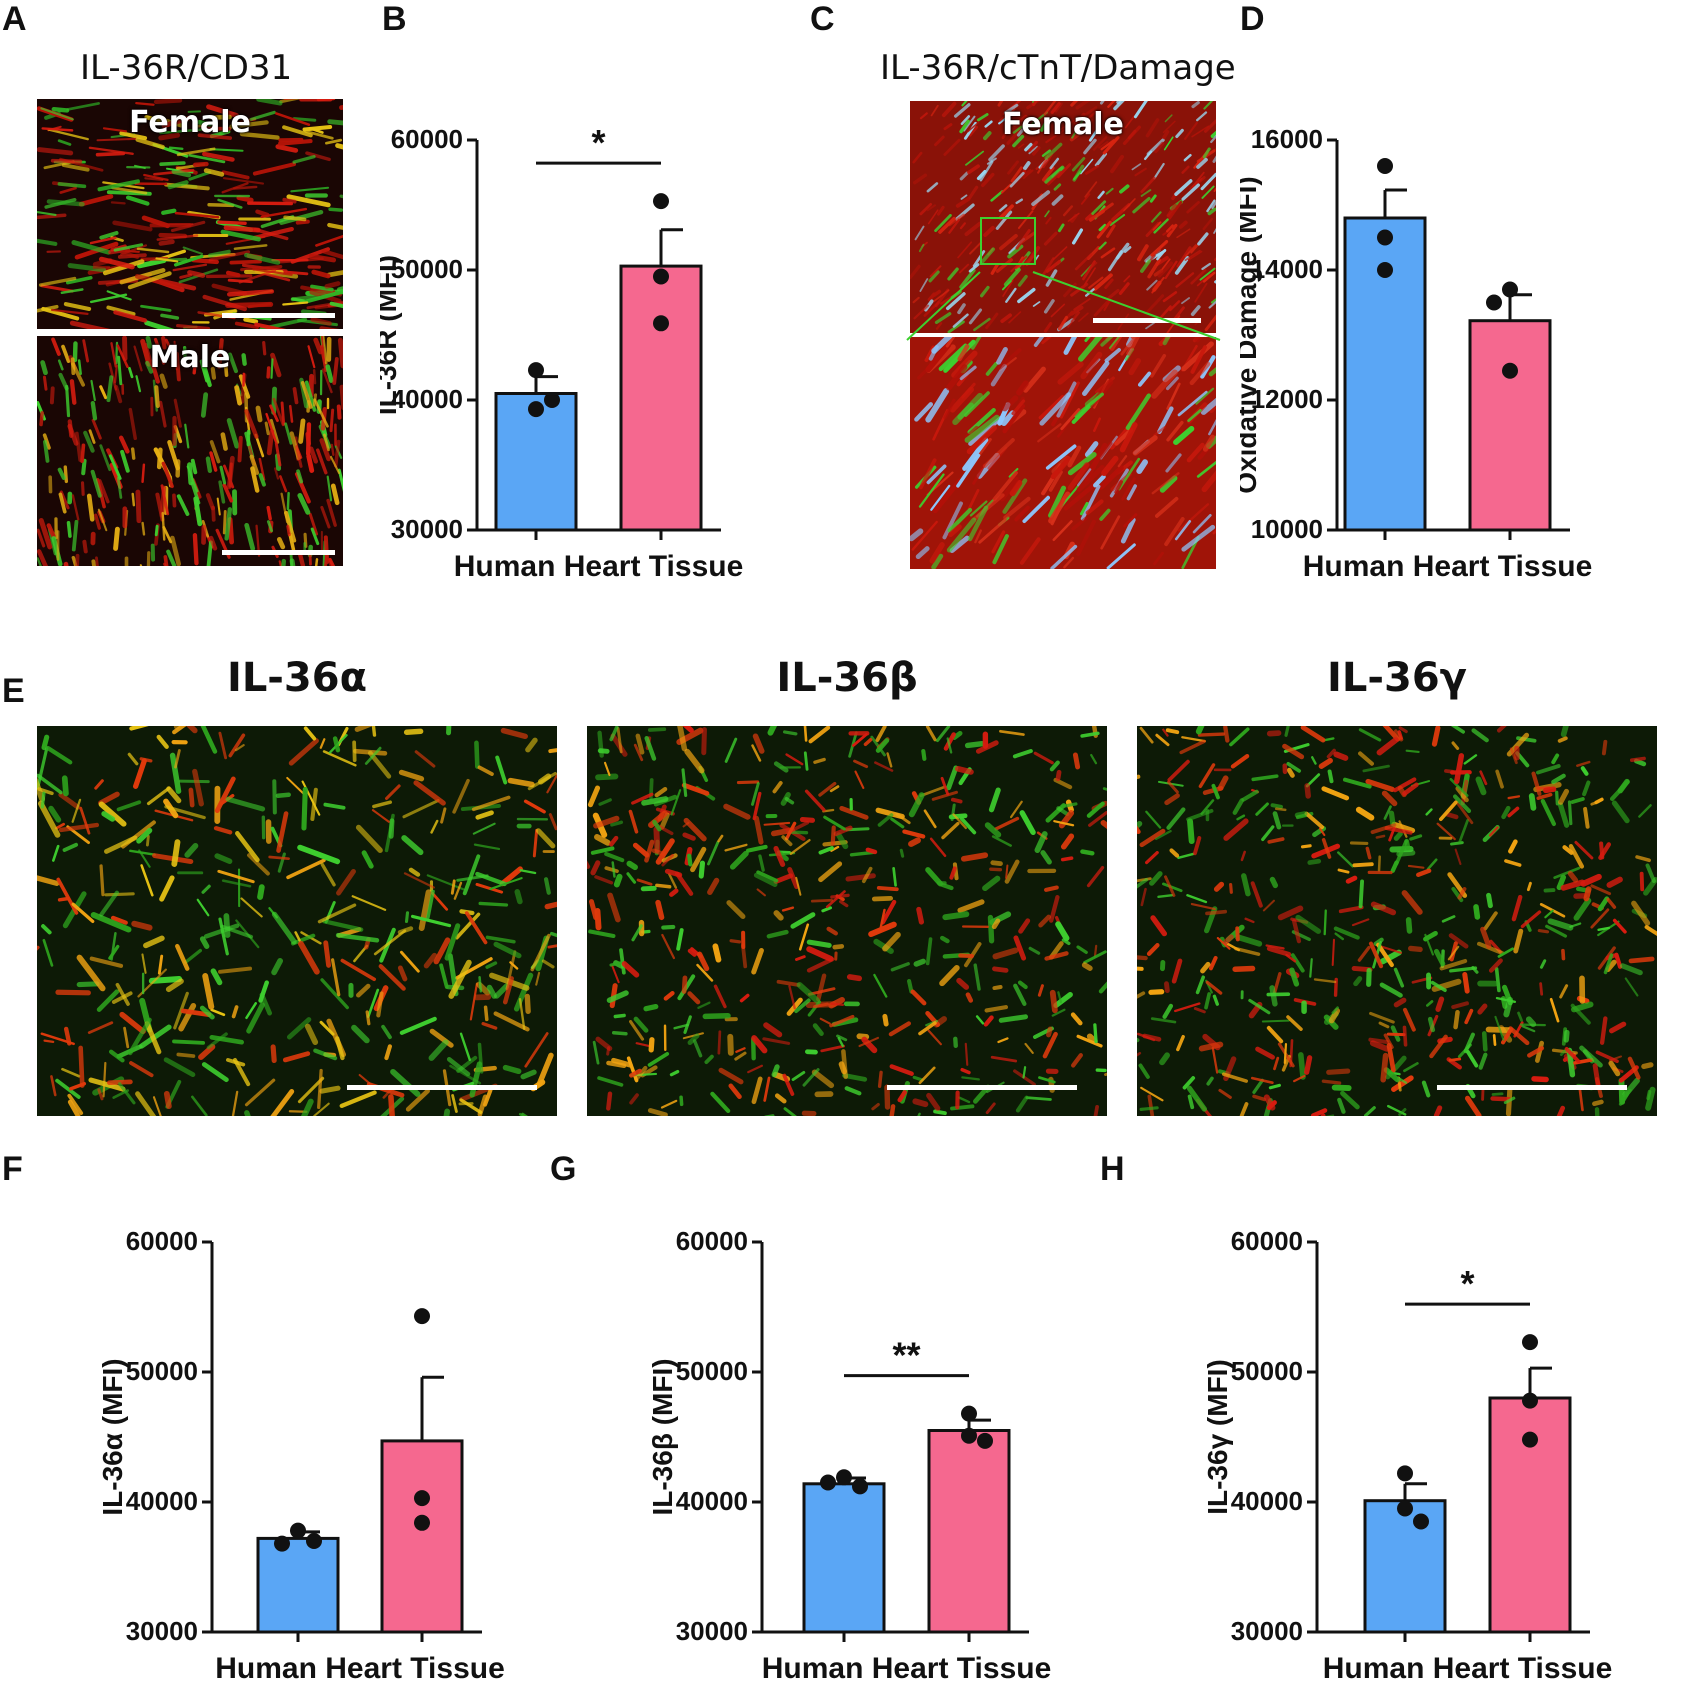 The image size is (1704, 1687). I want to click on y-tick-label: 30000, so click(1267, 1631).